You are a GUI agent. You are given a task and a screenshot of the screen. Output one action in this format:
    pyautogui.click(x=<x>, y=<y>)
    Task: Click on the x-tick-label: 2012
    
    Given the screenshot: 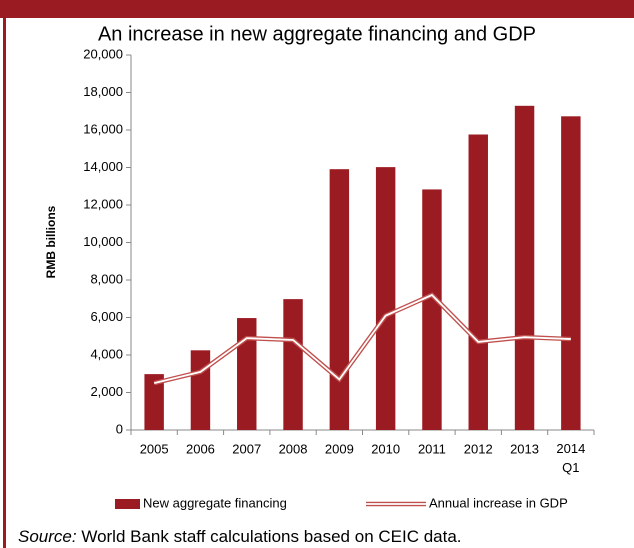 What is the action you would take?
    pyautogui.click(x=478, y=448)
    